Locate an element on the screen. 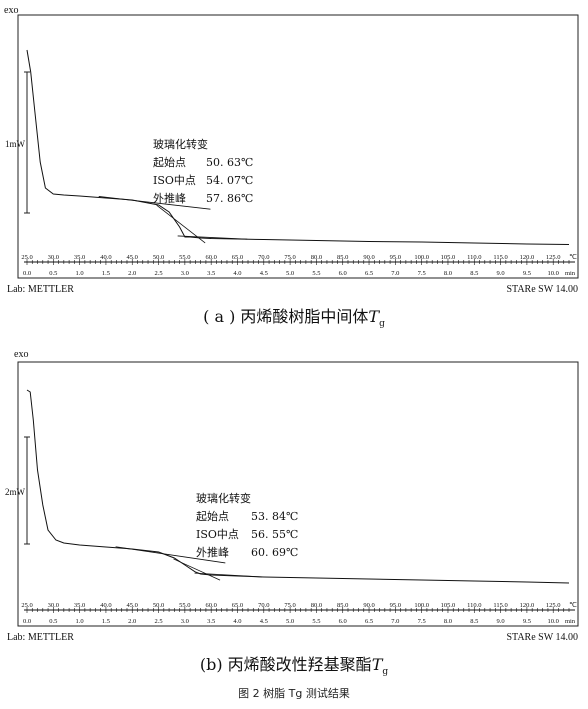 This screenshot has width=588, height=709. tangents-a is located at coordinates (173, 220).